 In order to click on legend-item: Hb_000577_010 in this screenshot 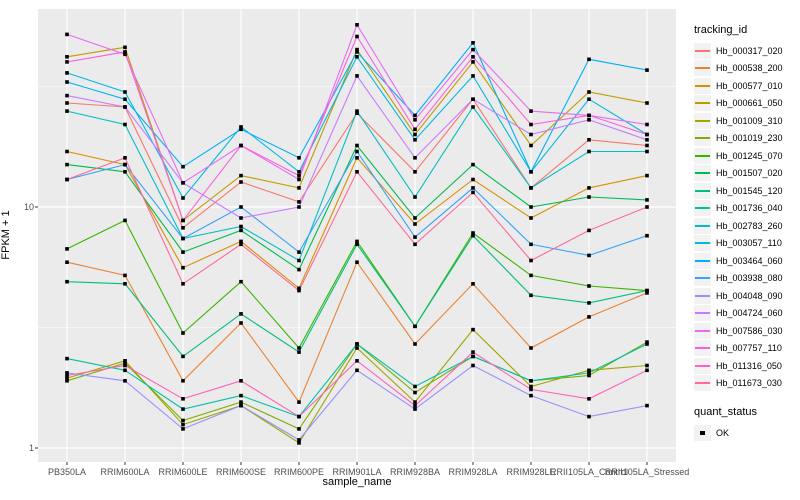, I will do `click(746, 86)`.